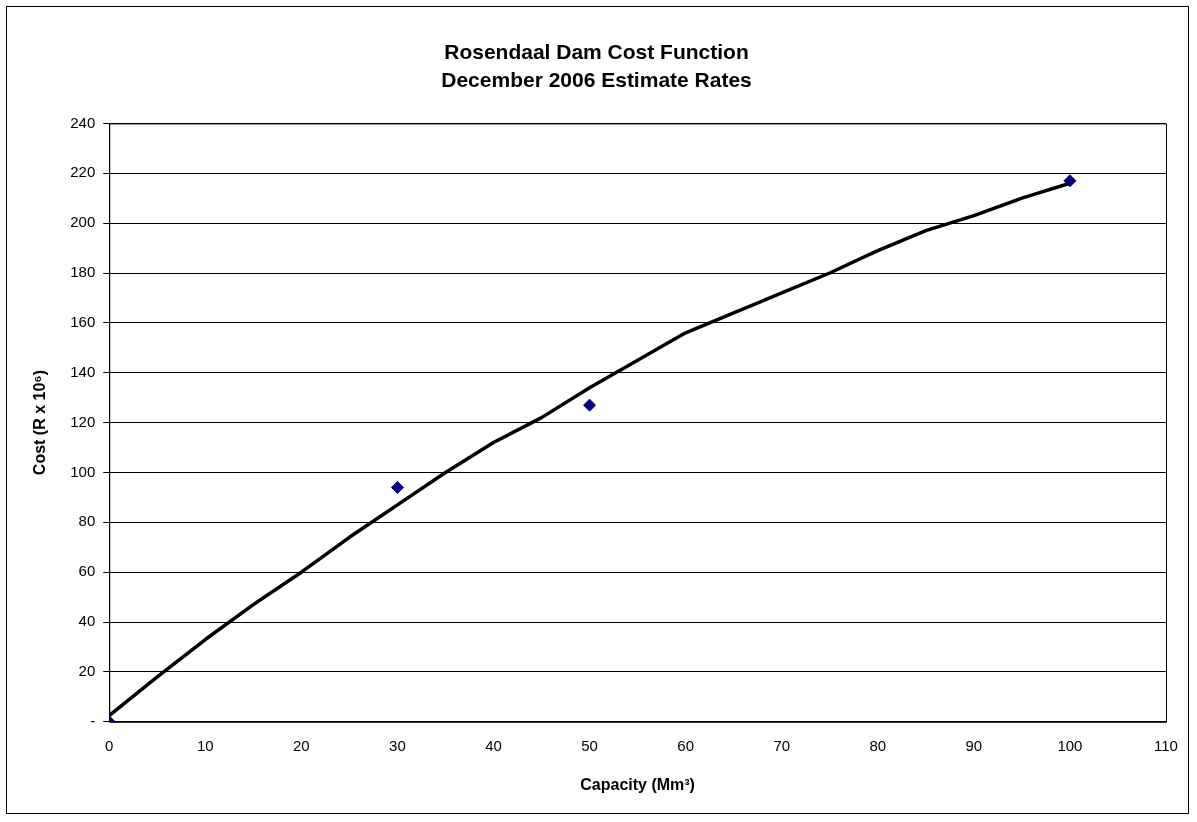 This screenshot has height=822, width=1197. Describe the element at coordinates (87, 521) in the screenshot. I see `y-tick-label: 80` at that location.